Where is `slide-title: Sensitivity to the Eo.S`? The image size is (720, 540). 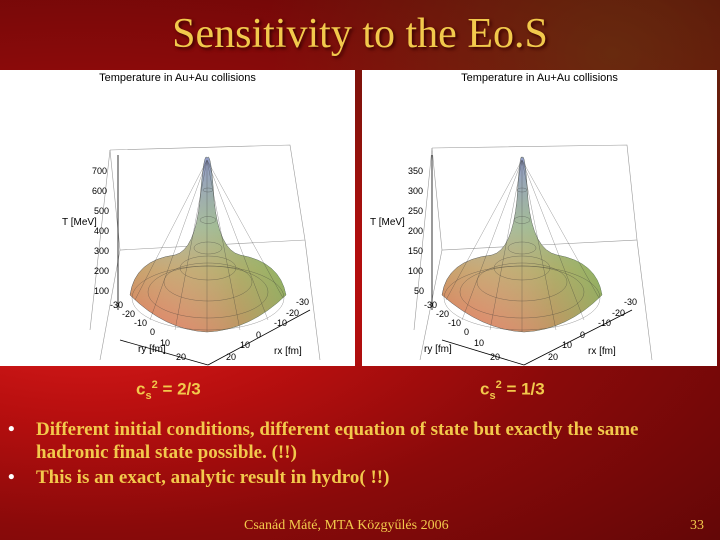 slide-title: Sensitivity to the Eo.S is located at coordinates (360, 34).